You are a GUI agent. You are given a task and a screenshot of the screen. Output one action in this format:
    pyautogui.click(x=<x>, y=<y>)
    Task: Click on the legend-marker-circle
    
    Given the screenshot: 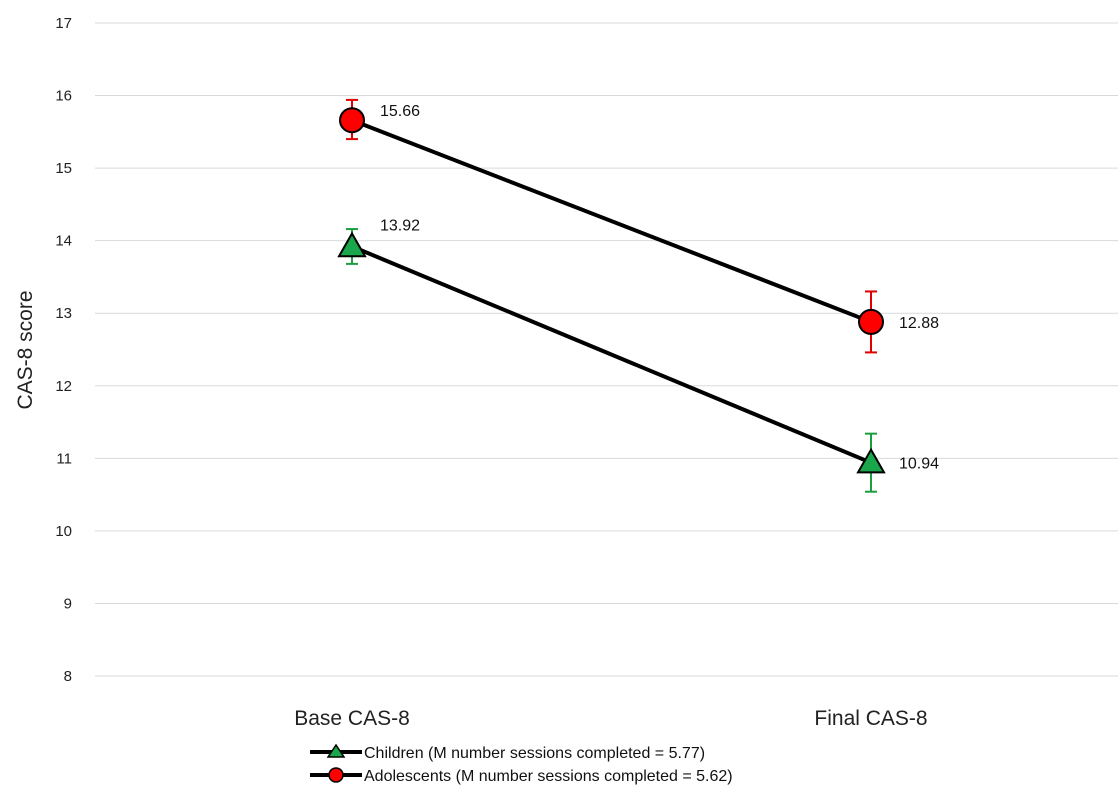 What is the action you would take?
    pyautogui.click(x=336, y=775)
    